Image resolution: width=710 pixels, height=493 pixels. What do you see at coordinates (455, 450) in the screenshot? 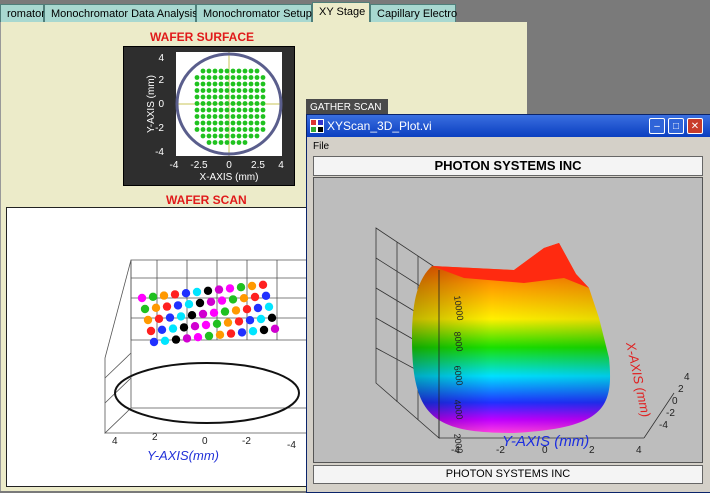
I see `y-tick: -4` at bounding box center [455, 450].